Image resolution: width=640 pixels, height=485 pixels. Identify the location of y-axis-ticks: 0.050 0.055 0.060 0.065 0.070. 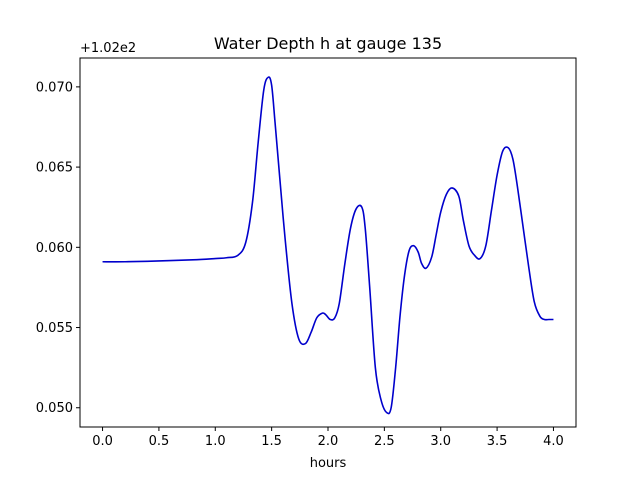
(58, 248).